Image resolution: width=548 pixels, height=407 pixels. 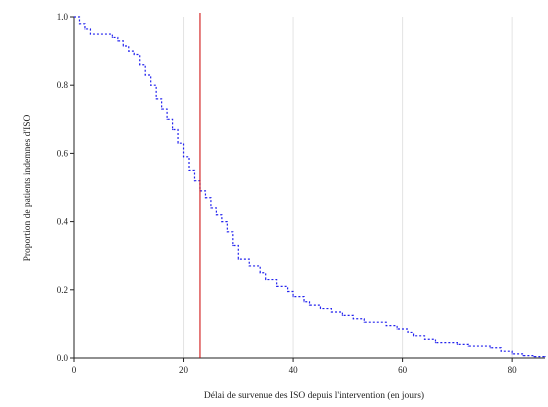 I want to click on y-tick-label-4: 0.8, so click(x=63, y=85).